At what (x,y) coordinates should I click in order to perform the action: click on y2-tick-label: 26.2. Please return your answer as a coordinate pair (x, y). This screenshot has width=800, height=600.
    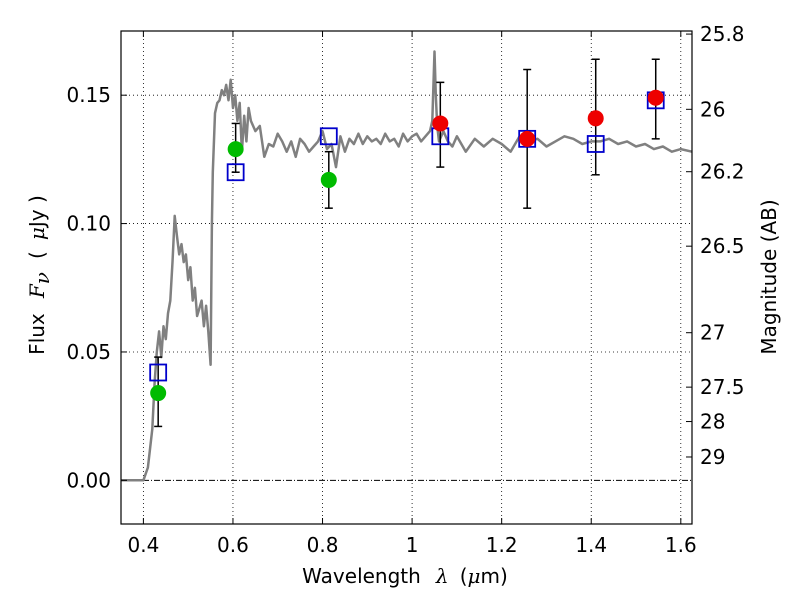
    Looking at the image, I should click on (722, 172).